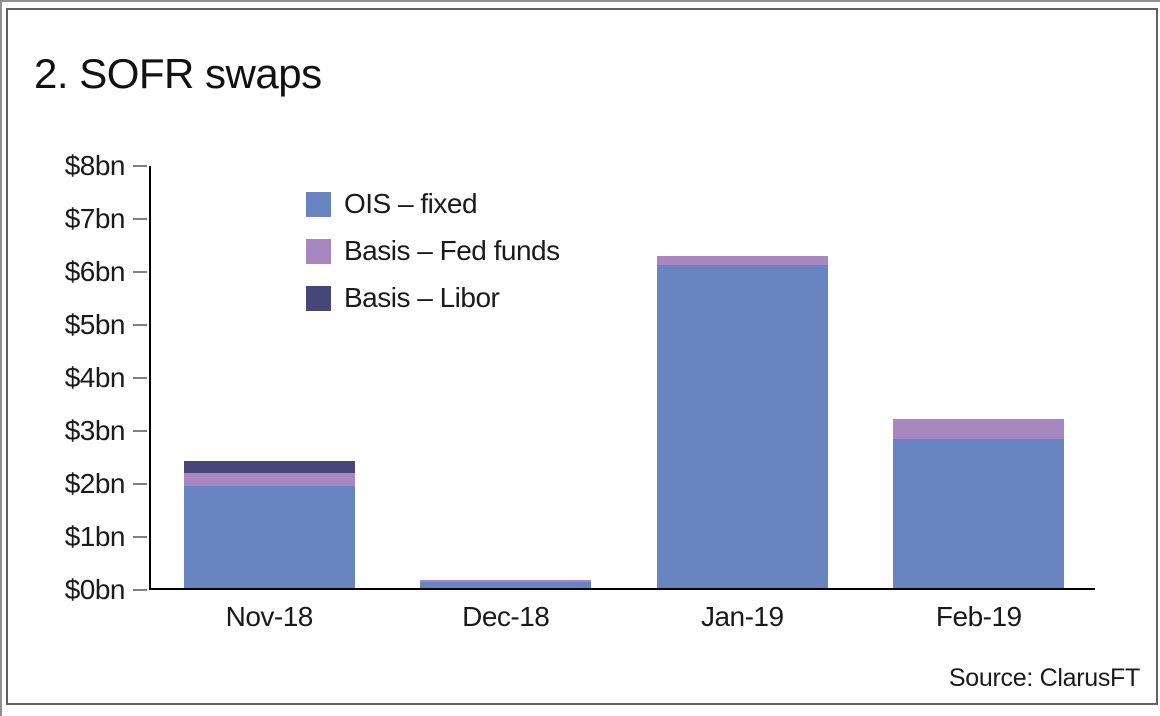  I want to click on y-axis-label: $6bn, so click(95, 271).